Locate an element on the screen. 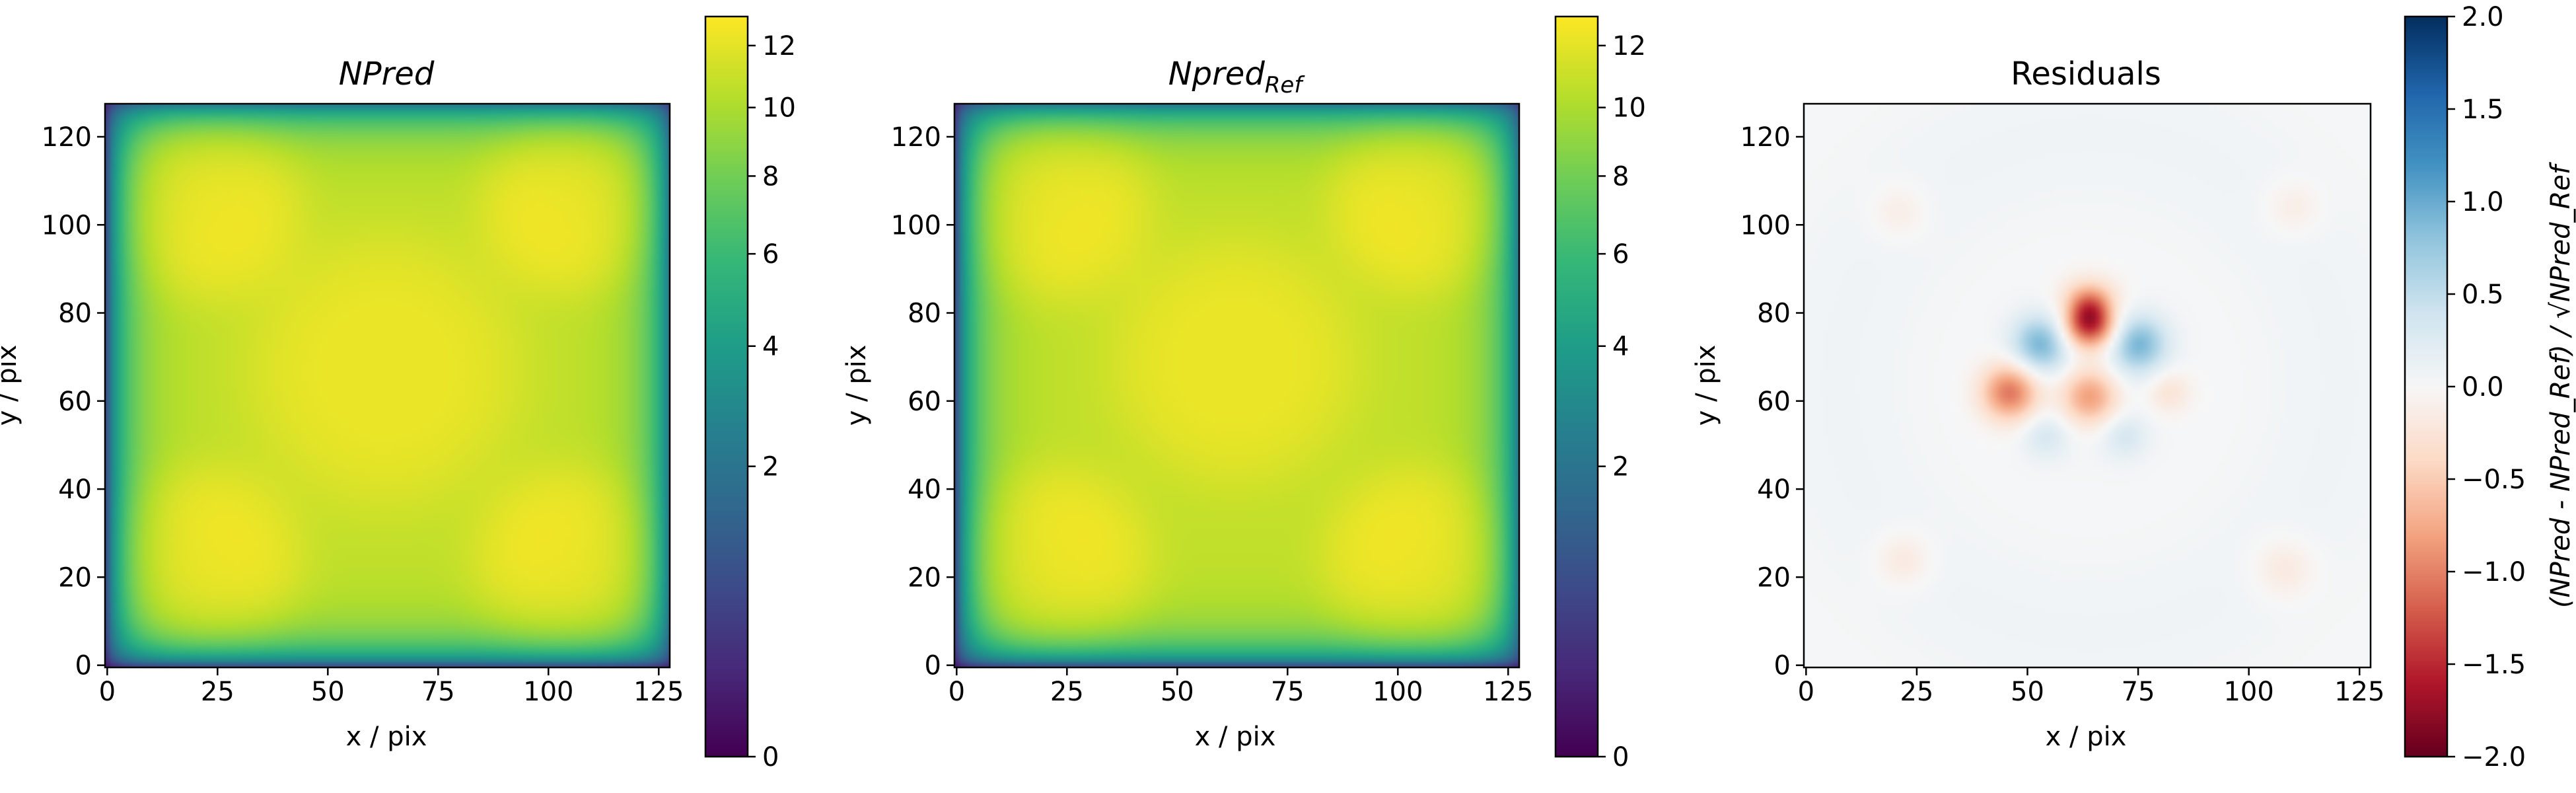  colorbar-ticks-npred: 0 2 4 6 8 10 12 is located at coordinates (772, 402).